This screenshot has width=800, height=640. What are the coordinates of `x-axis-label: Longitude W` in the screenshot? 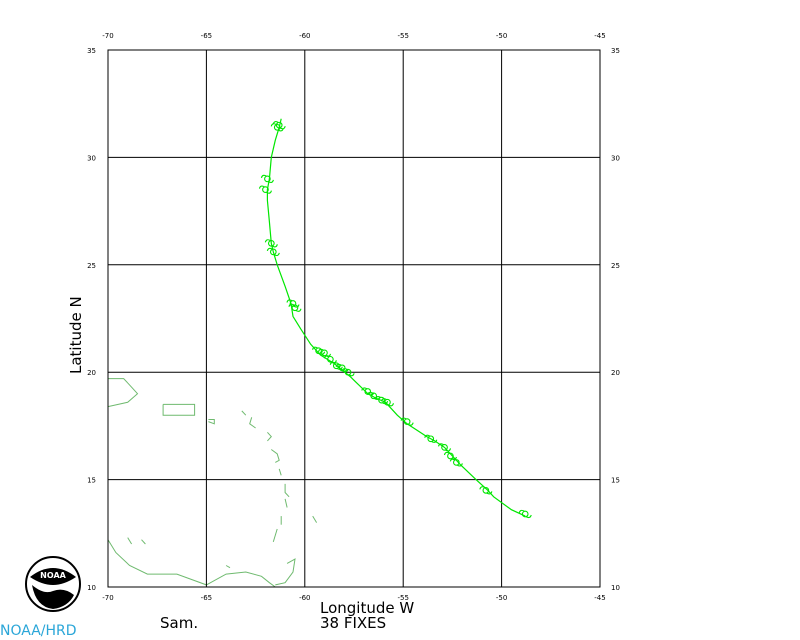 It's located at (367, 608).